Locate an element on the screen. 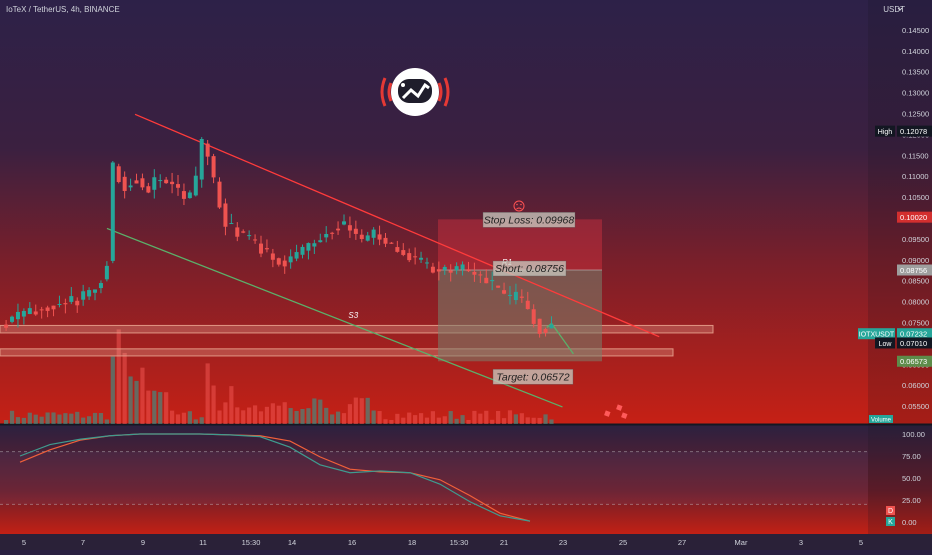 The height and width of the screenshot is (555, 932). time-tick-label: 14 is located at coordinates (292, 542).